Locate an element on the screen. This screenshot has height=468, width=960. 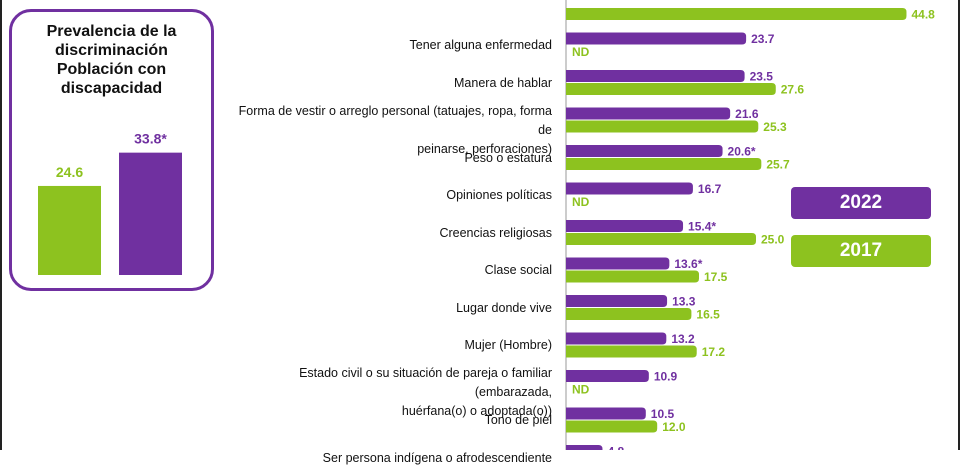
nd-label-2017-5: ND is located at coordinates (581, 202).